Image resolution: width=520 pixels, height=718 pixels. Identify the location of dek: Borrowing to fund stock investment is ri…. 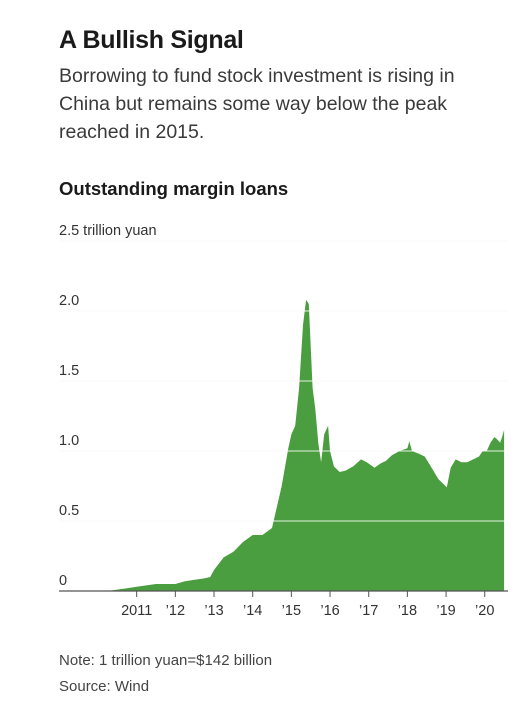
(257, 104).